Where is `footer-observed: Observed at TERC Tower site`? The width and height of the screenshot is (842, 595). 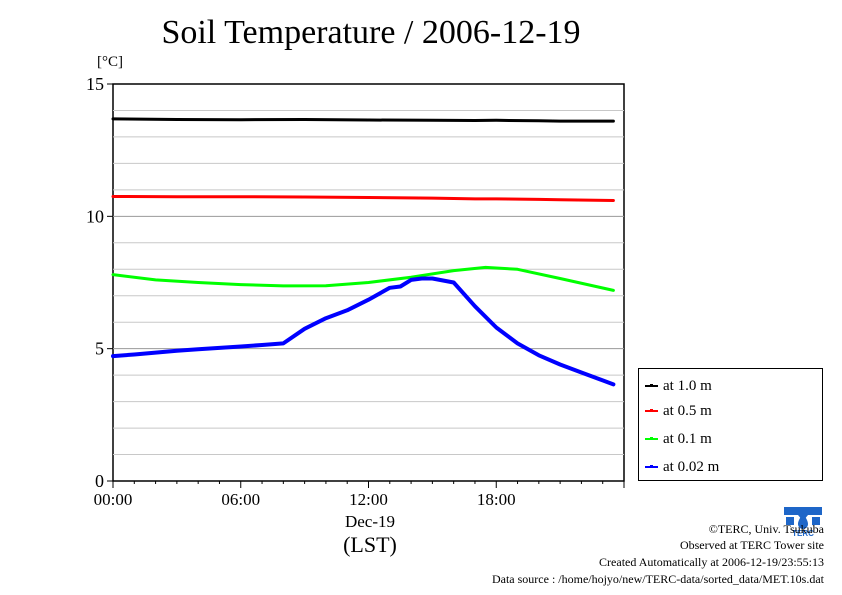 footer-observed: Observed at TERC Tower site is located at coordinates (751, 545).